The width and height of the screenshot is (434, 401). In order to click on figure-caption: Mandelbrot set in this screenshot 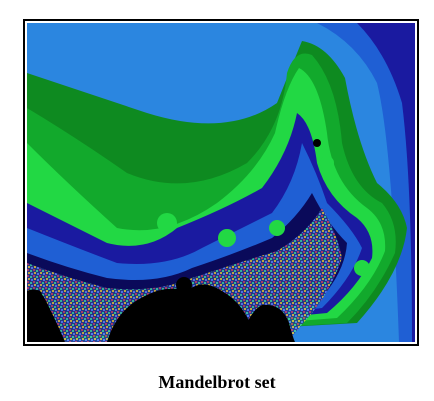, I will do `click(217, 382)`.